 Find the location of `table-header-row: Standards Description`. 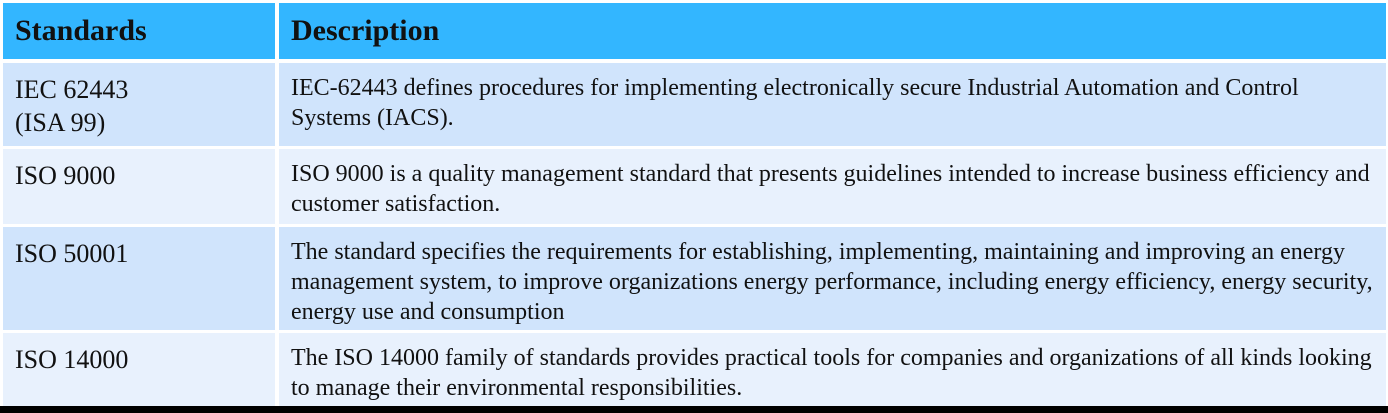

table-header-row: Standards Description is located at coordinates (694, 33).